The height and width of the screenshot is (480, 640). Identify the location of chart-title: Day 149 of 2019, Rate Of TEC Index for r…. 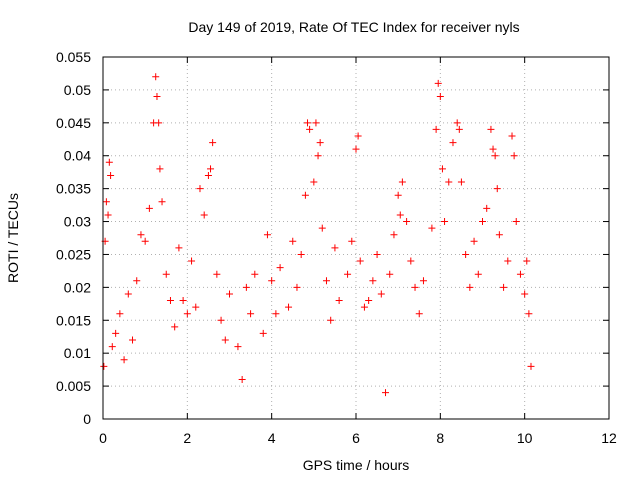
(353, 27).